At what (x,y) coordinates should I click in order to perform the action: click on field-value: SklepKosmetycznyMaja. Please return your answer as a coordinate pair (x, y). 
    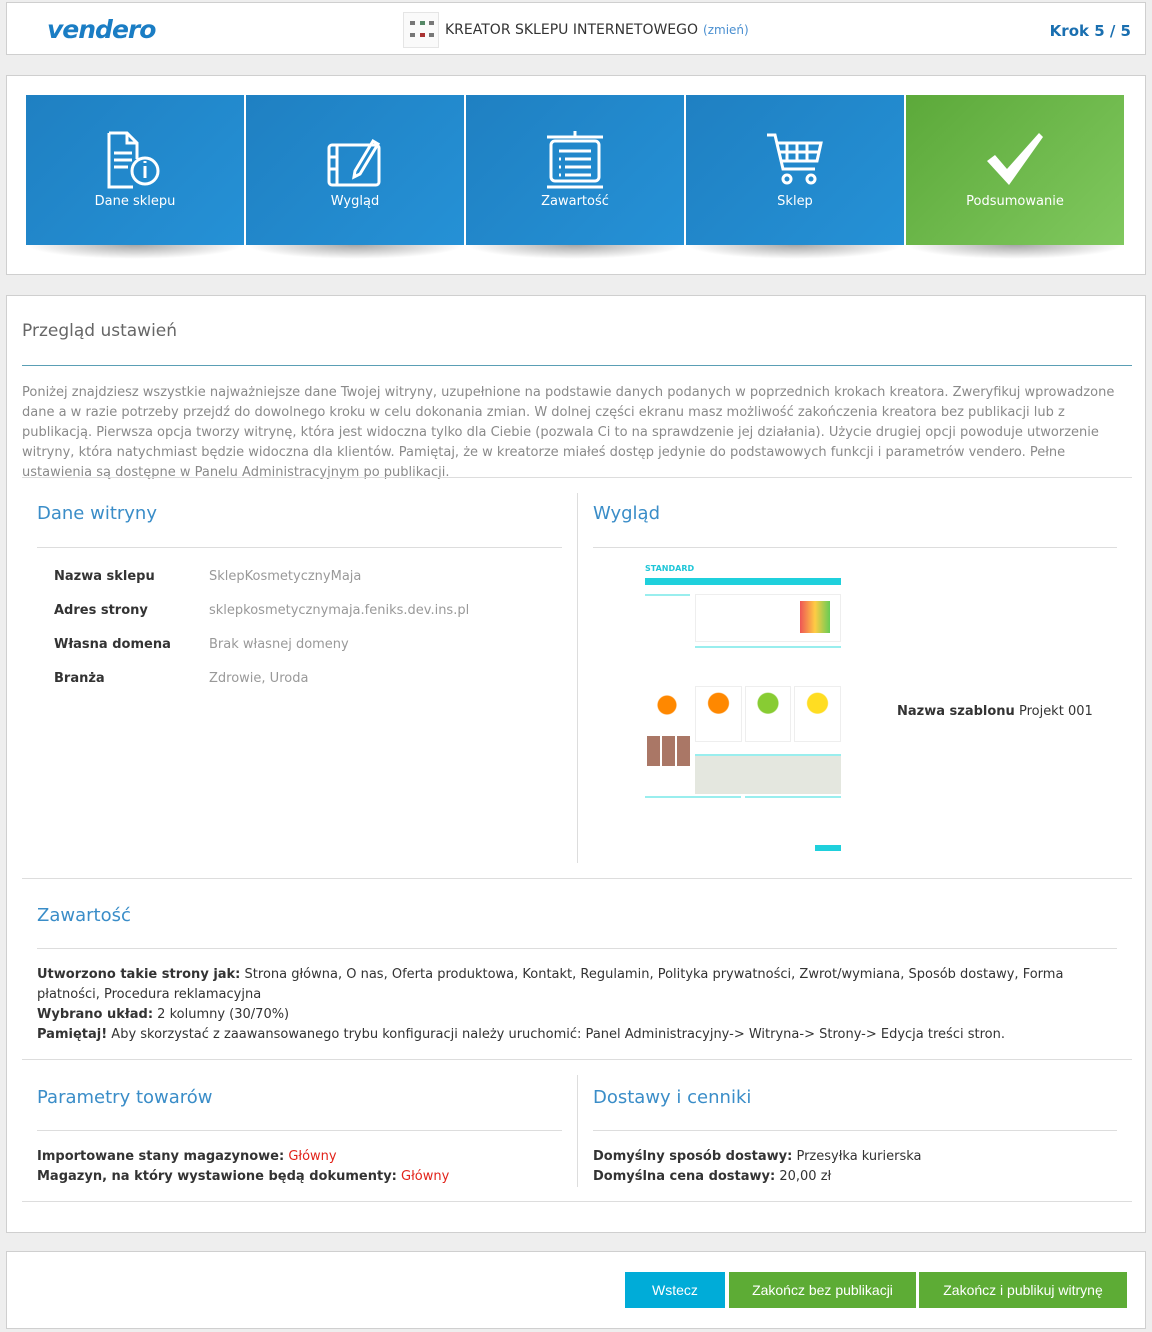
    Looking at the image, I should click on (285, 576).